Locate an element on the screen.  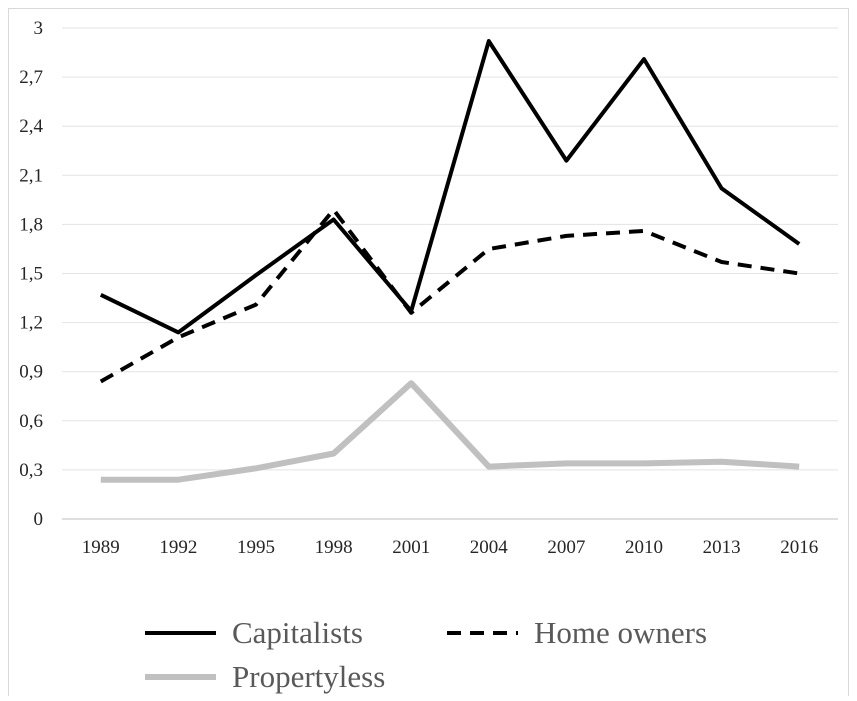
y-tick-label: 1,5 is located at coordinates (31, 274).